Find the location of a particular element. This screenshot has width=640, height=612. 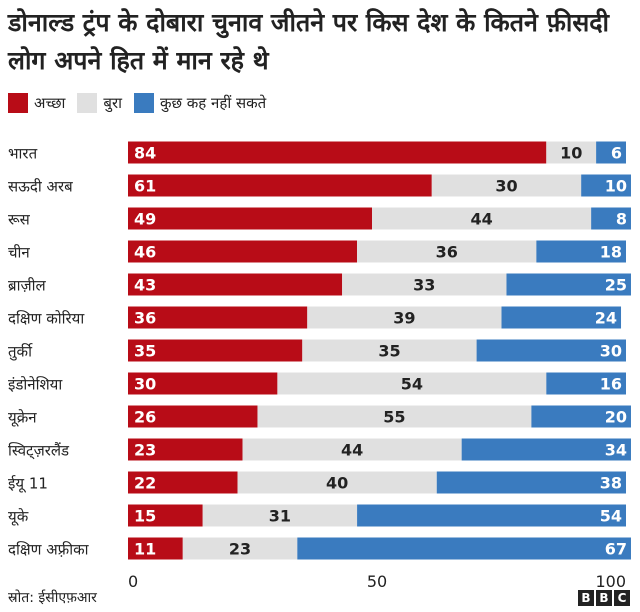

legend-swatch-good is located at coordinates (18, 103).